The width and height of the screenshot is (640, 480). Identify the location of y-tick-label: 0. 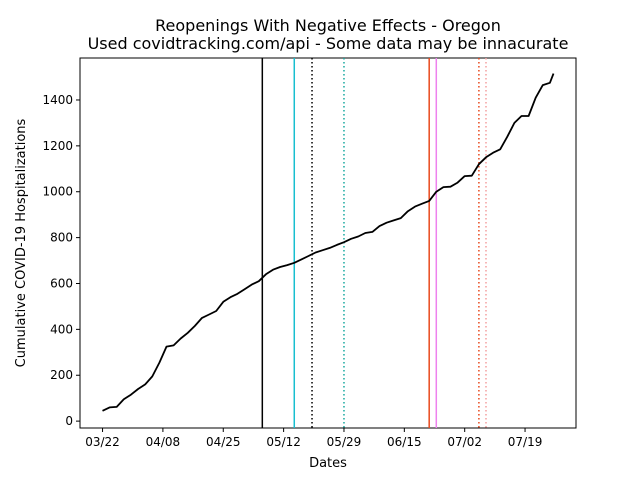
(69, 421).